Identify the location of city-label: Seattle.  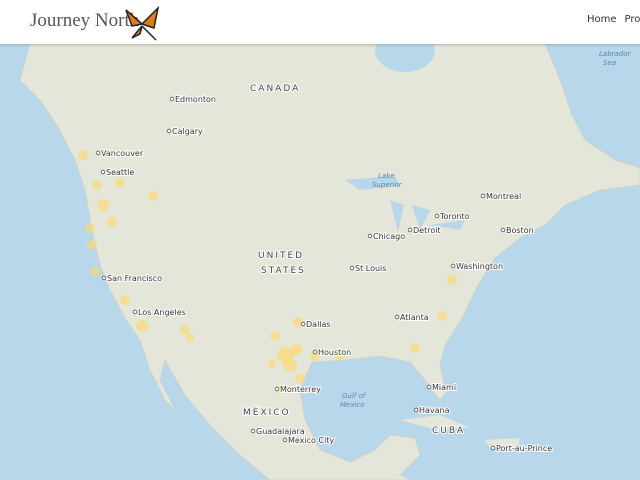
(120, 172).